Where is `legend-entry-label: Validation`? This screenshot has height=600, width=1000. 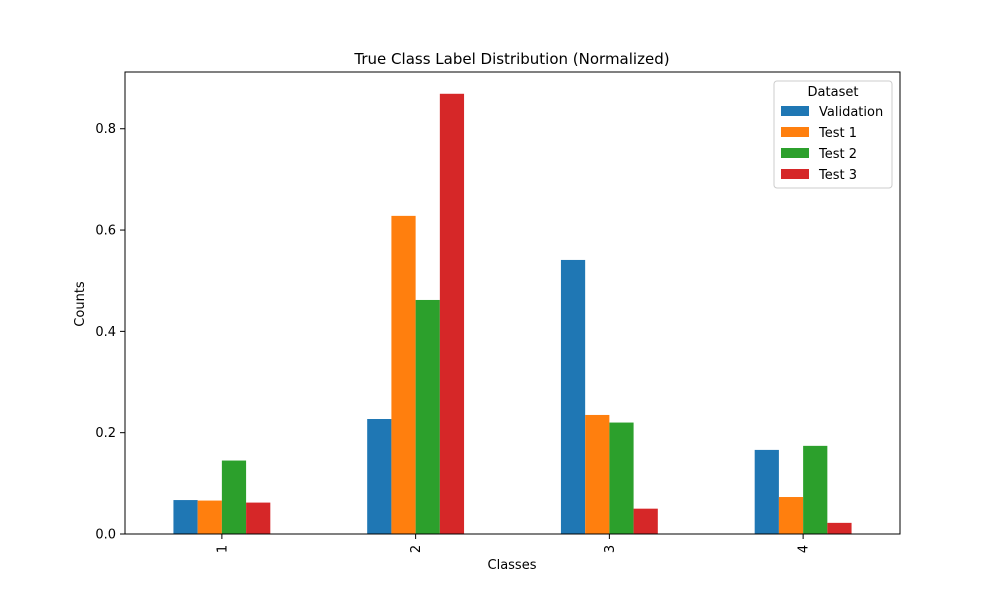
legend-entry-label: Validation is located at coordinates (851, 112).